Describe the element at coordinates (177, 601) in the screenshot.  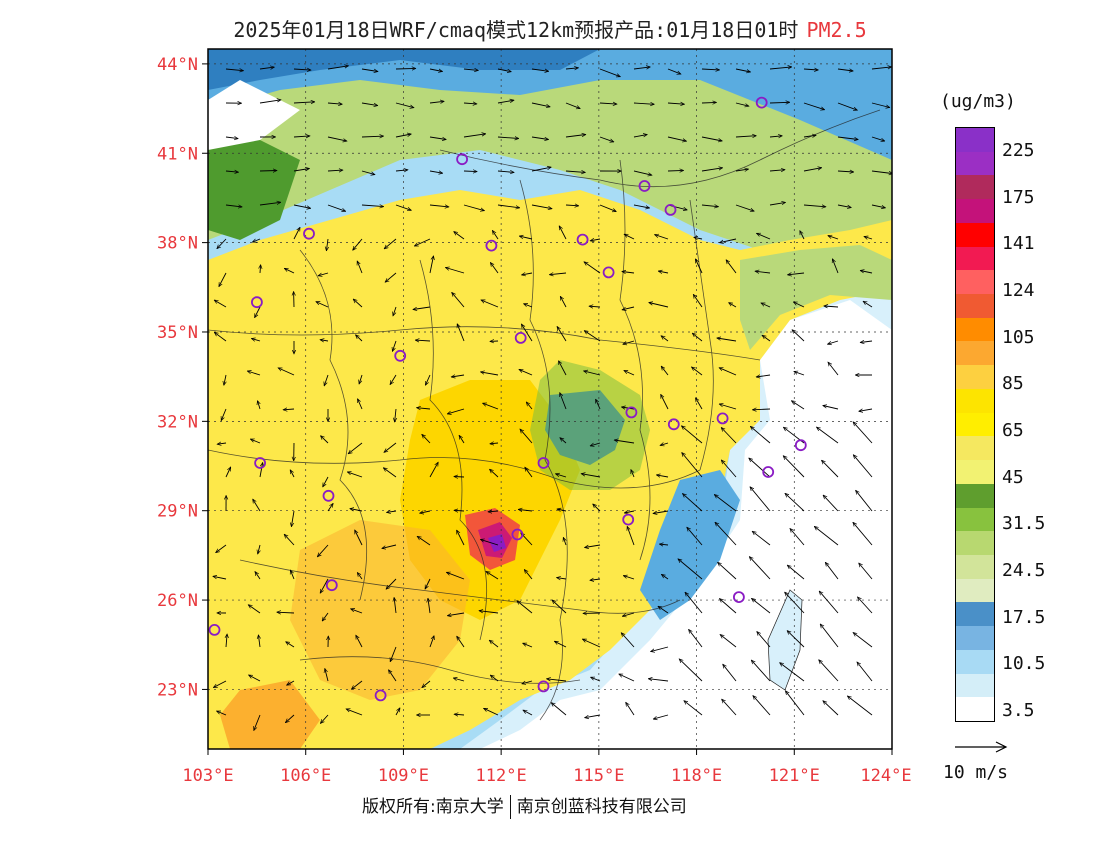
I see `lat-tick-label: 26°N` at that location.